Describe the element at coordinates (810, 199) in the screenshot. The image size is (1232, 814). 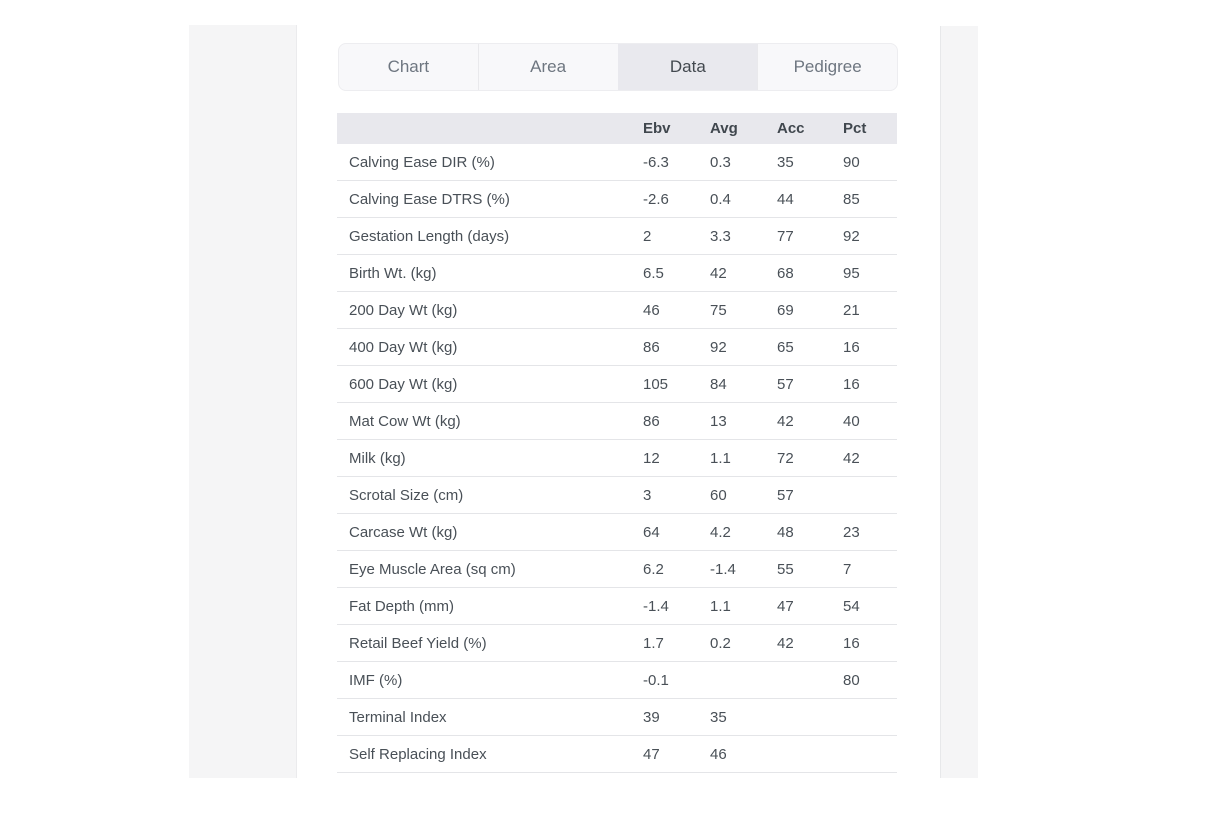
I see `cell-acc: 44` at that location.